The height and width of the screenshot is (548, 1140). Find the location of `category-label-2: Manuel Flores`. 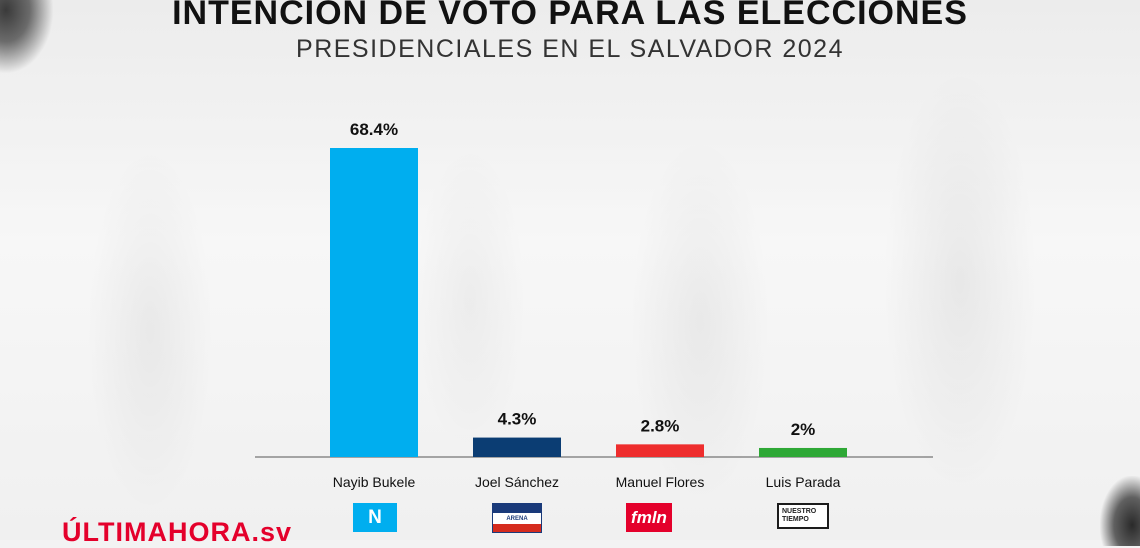

category-label-2: Manuel Flores is located at coordinates (660, 482).